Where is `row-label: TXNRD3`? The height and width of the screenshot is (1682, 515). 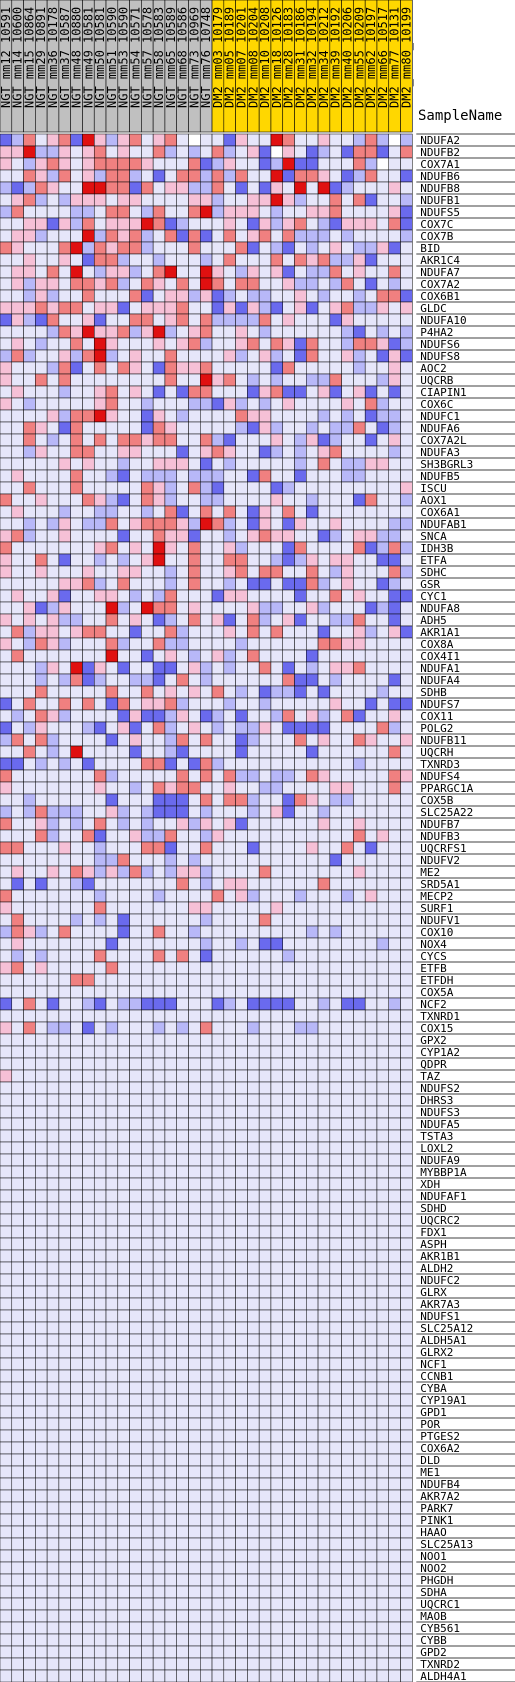 row-label: TXNRD3 is located at coordinates (440, 764).